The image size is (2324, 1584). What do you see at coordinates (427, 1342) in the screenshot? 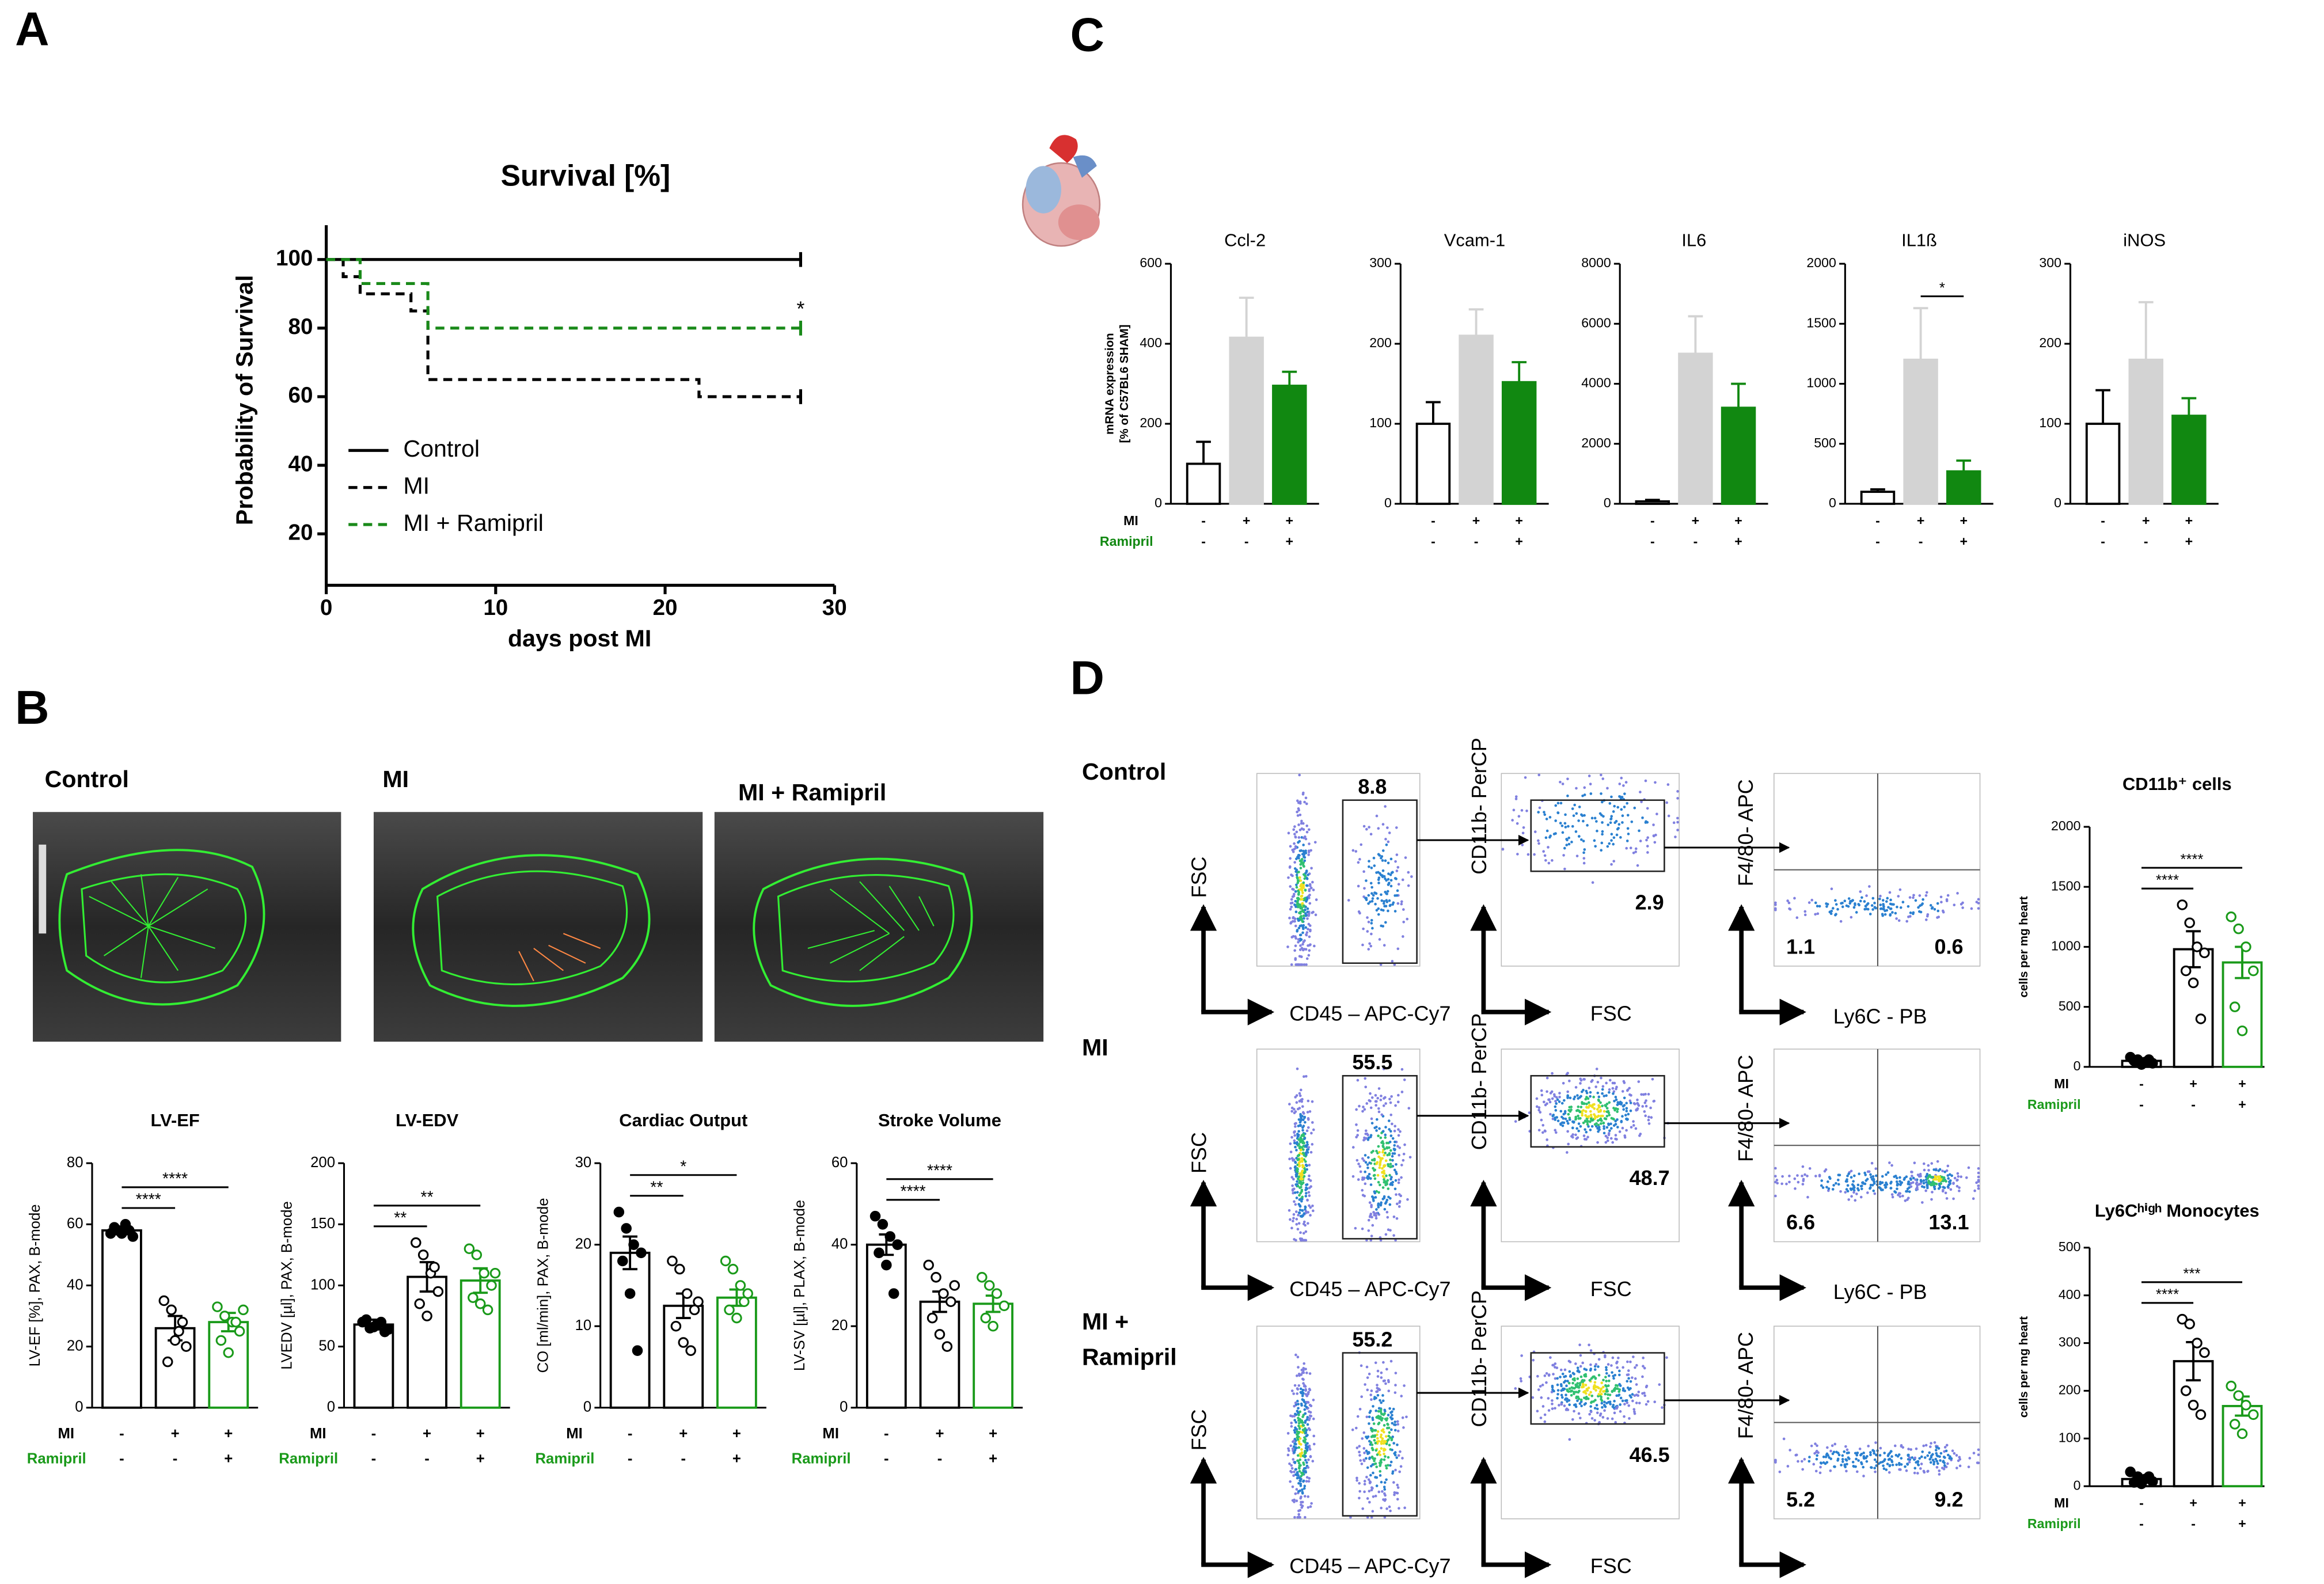
I see `bar` at bounding box center [427, 1342].